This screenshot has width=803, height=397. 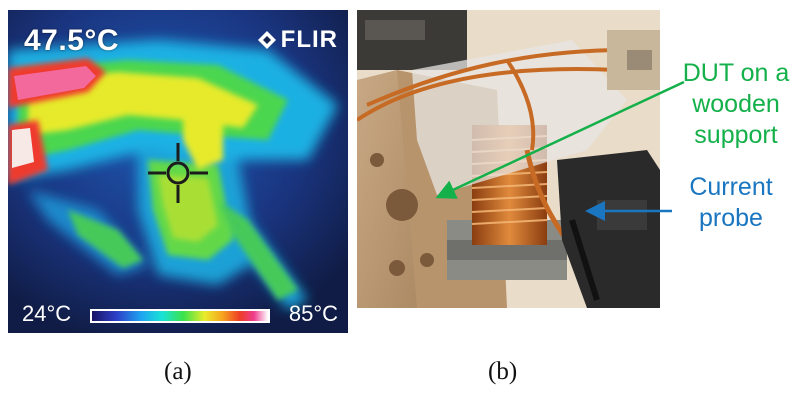 I want to click on crosshair-icon, so click(x=178, y=173).